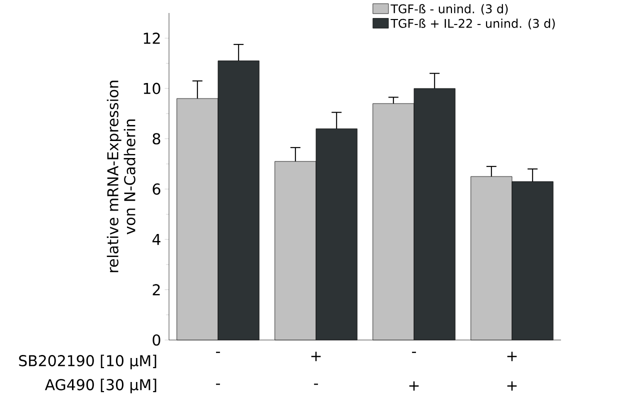 The width and height of the screenshot is (618, 408). What do you see at coordinates (156, 138) in the screenshot?
I see `y-tick-label: 8` at bounding box center [156, 138].